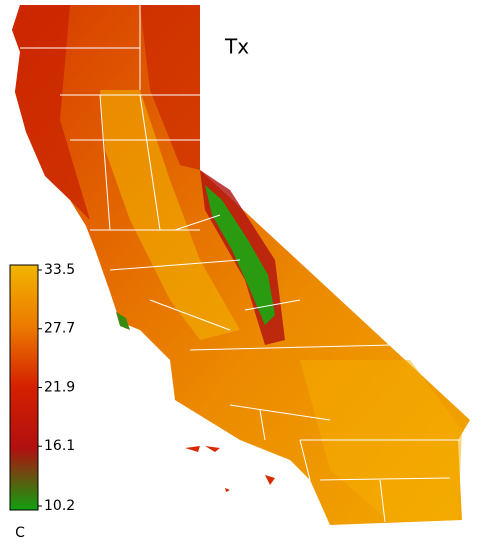  I want to click on islands, so click(230, 469).